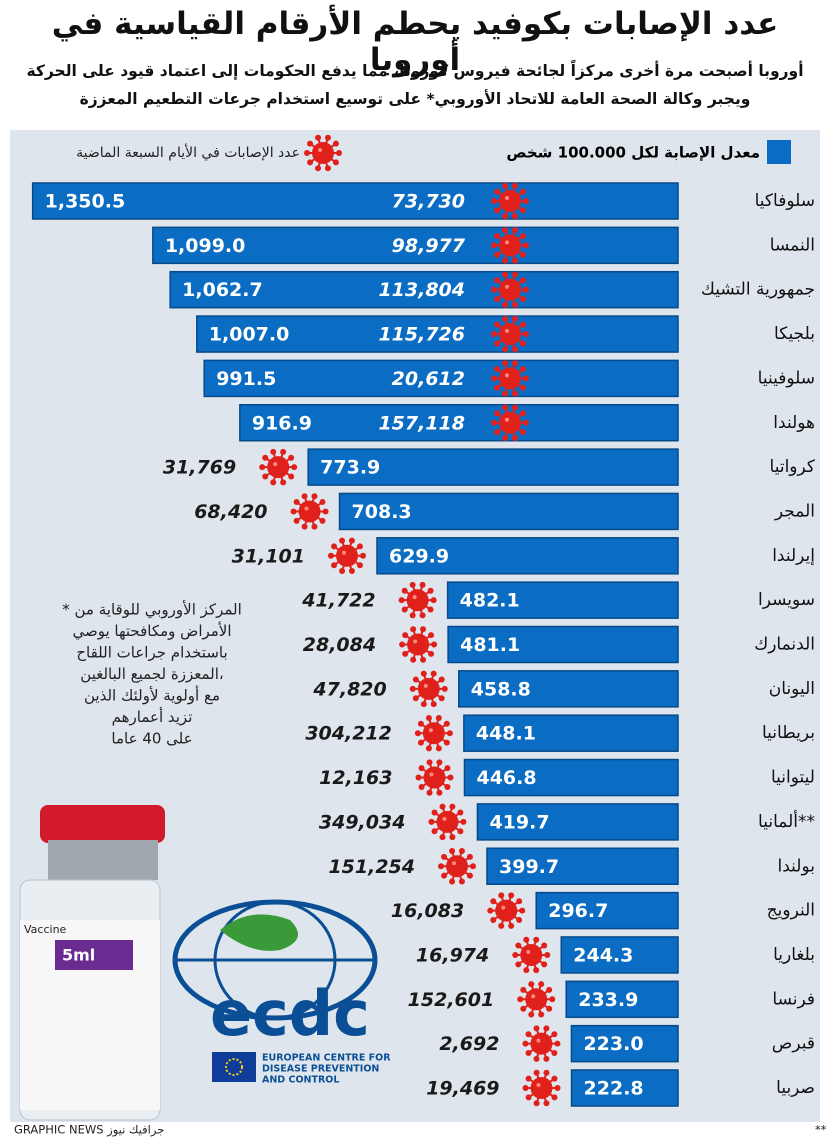  What do you see at coordinates (427, 911) in the screenshot?
I see `cases-label: 16,083` at bounding box center [427, 911].